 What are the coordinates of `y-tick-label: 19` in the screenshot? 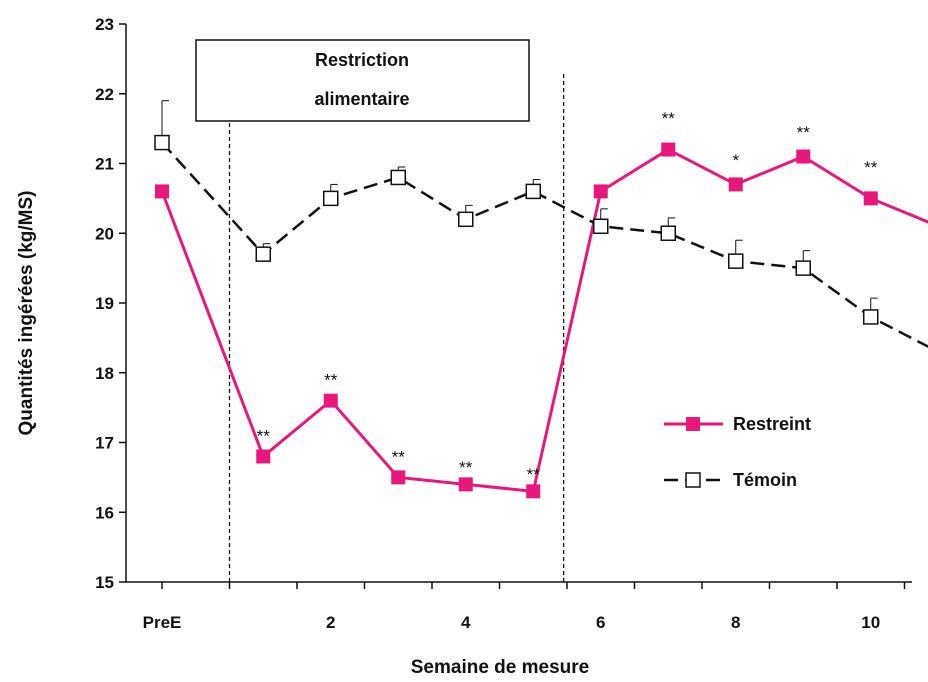 It's located at (104, 303).